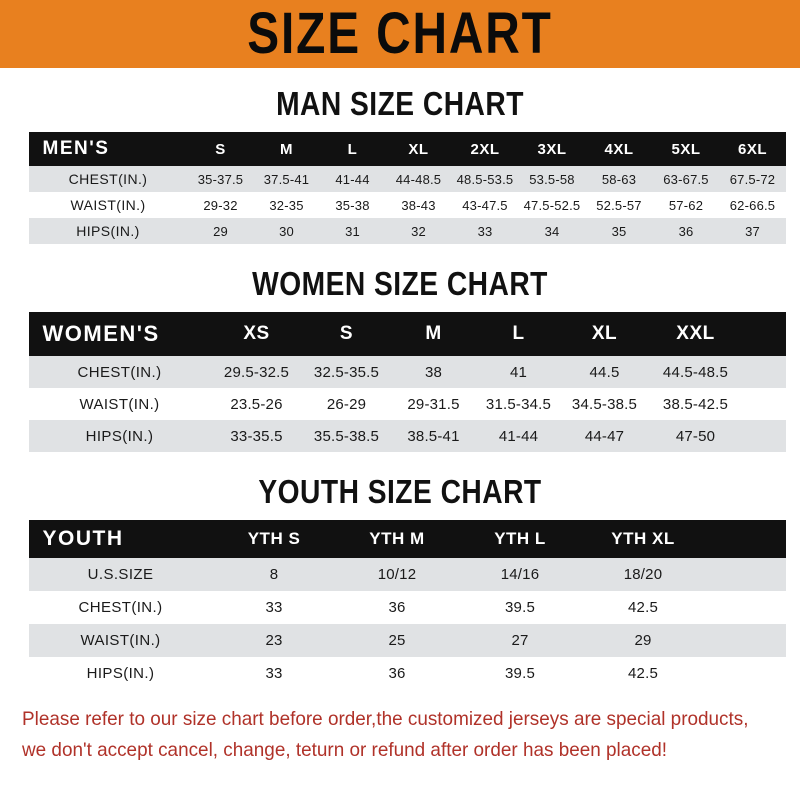 Image resolution: width=800 pixels, height=800 pixels. What do you see at coordinates (119, 436) in the screenshot?
I see `women-row-2-label: HIPS(IN.)` at bounding box center [119, 436].